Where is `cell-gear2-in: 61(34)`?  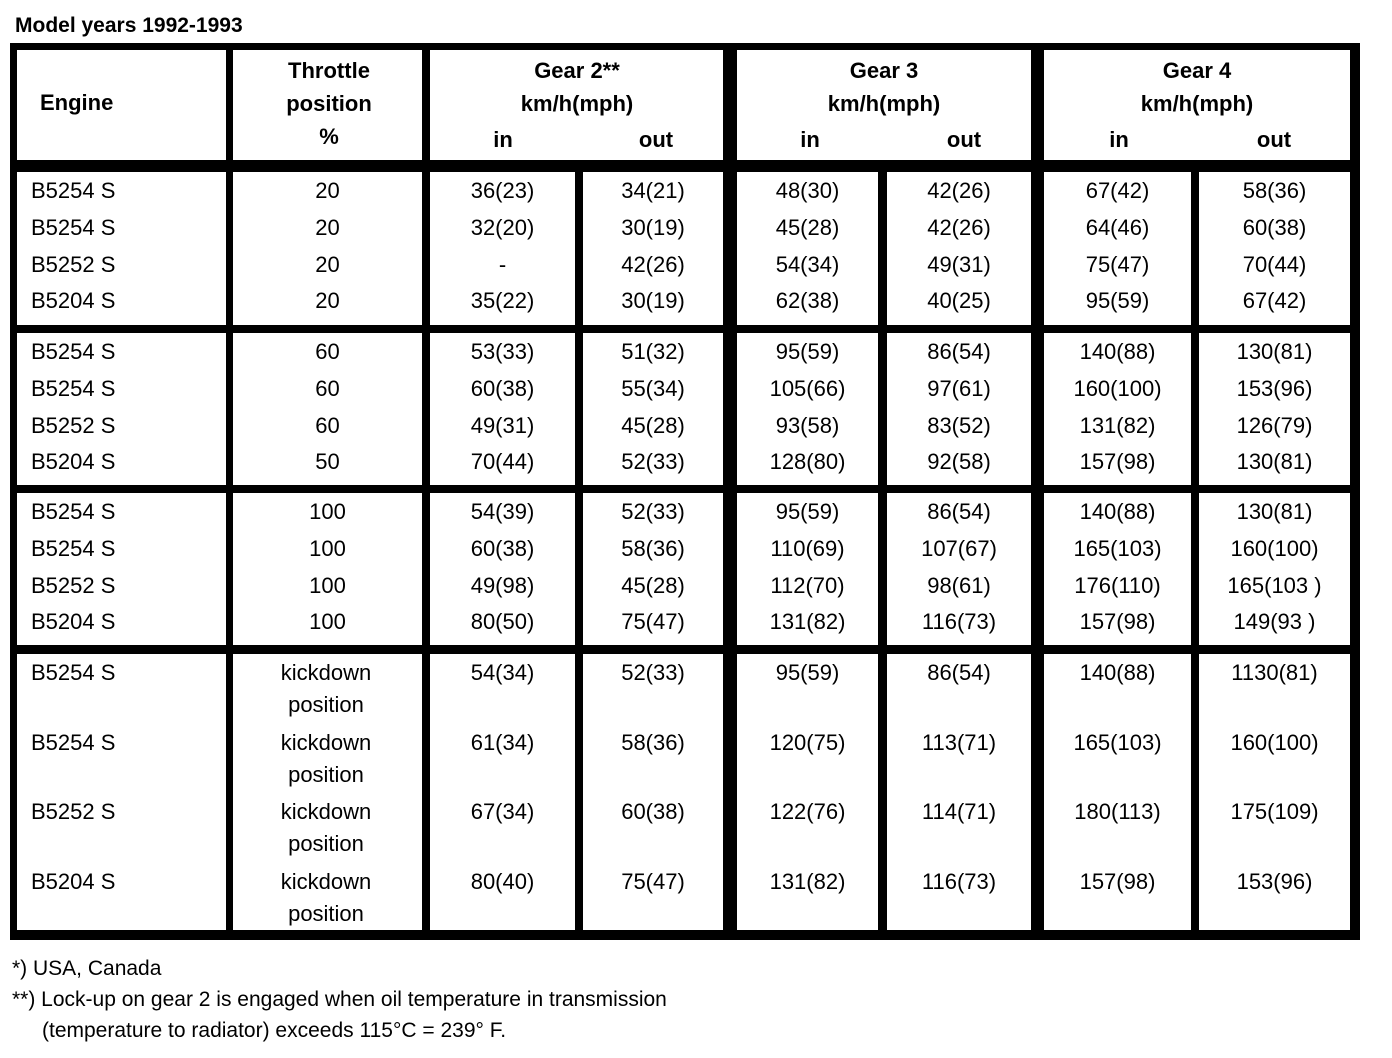
cell-gear2-in: 61(34) is located at coordinates (502, 742).